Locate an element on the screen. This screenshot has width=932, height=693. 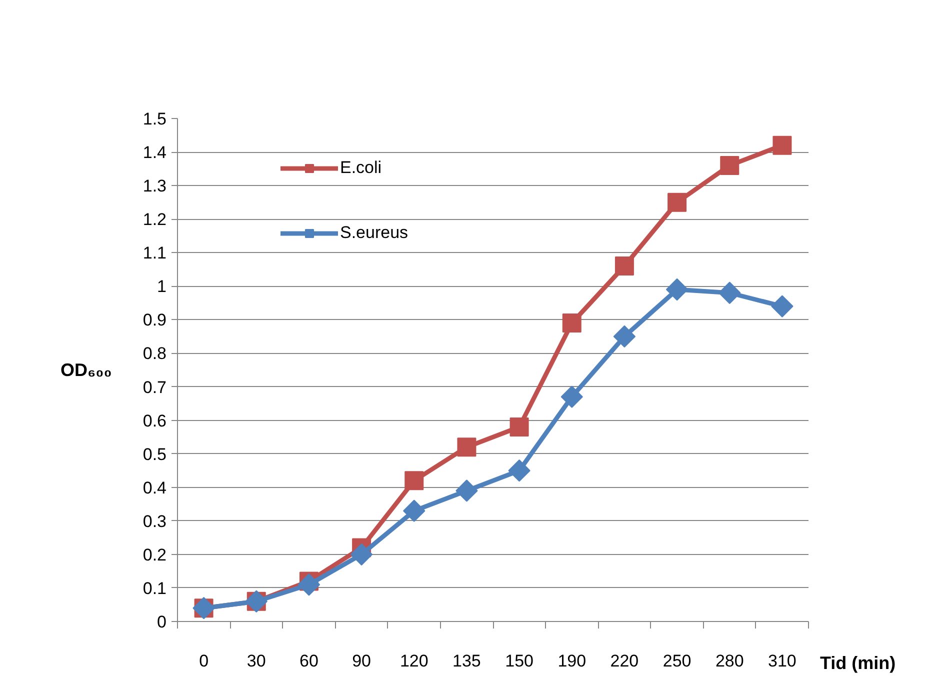
y-tick-label: 0.7 is located at coordinates (154, 387).